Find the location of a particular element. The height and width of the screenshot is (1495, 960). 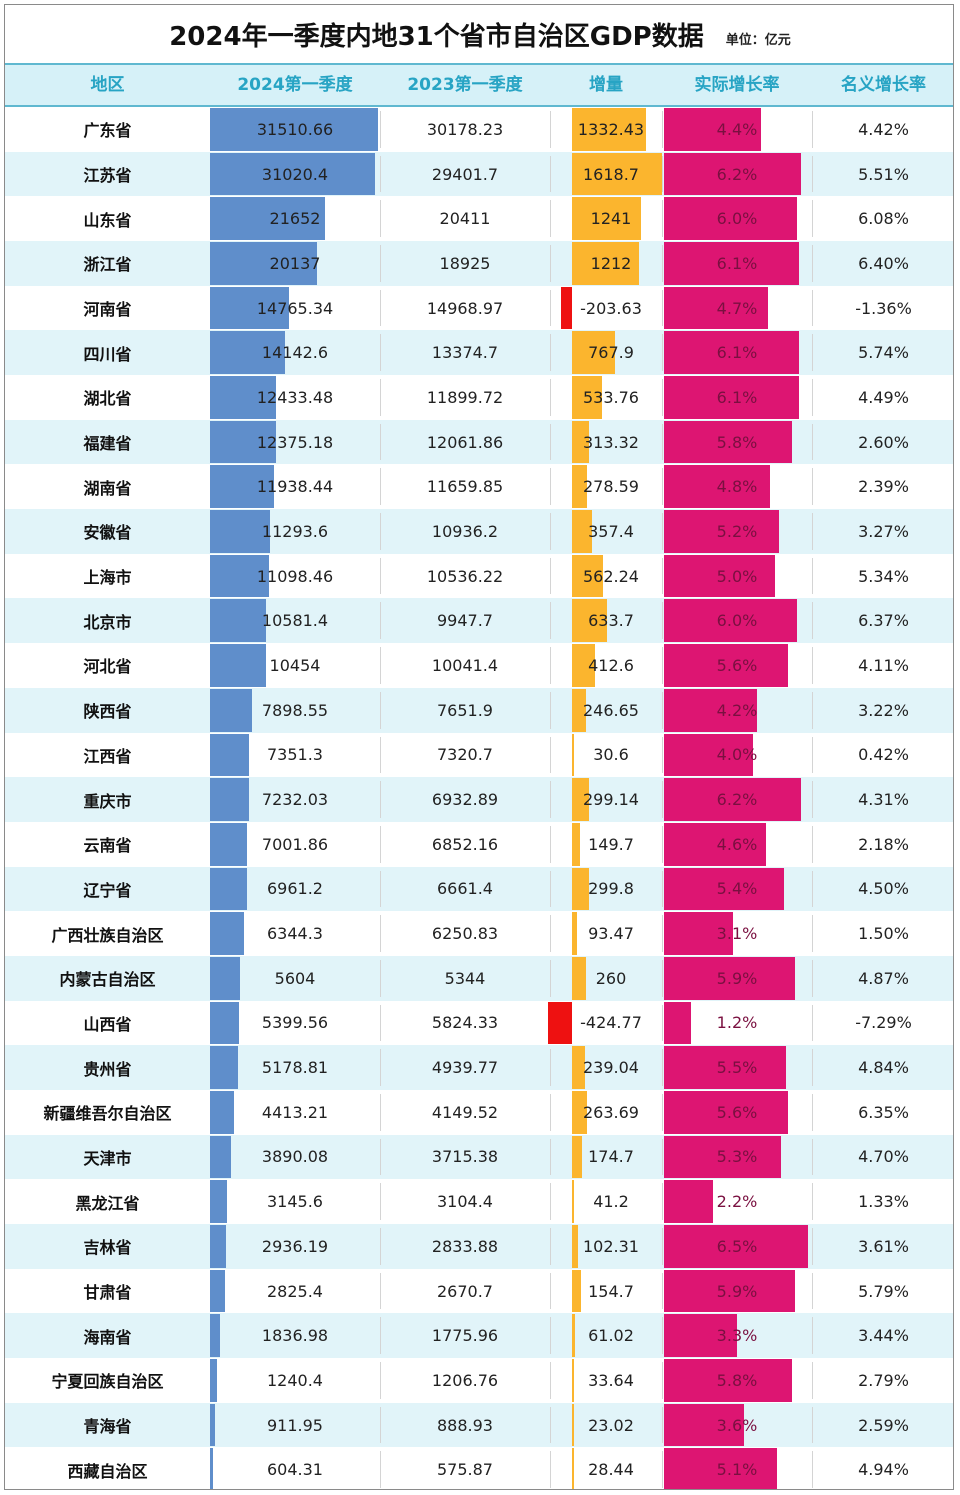

real-growth-value: 5.6% is located at coordinates (737, 1112).